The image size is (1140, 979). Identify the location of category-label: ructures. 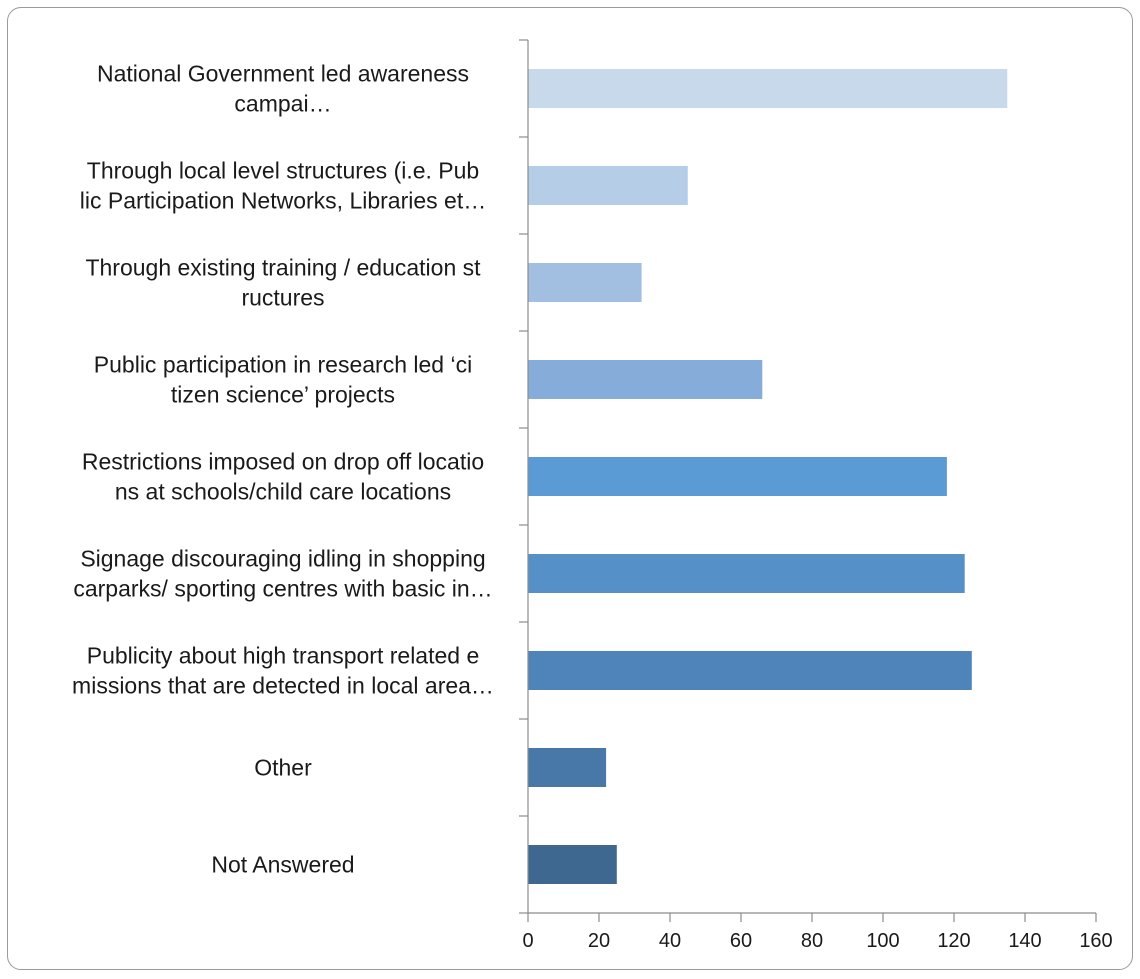
(282, 298).